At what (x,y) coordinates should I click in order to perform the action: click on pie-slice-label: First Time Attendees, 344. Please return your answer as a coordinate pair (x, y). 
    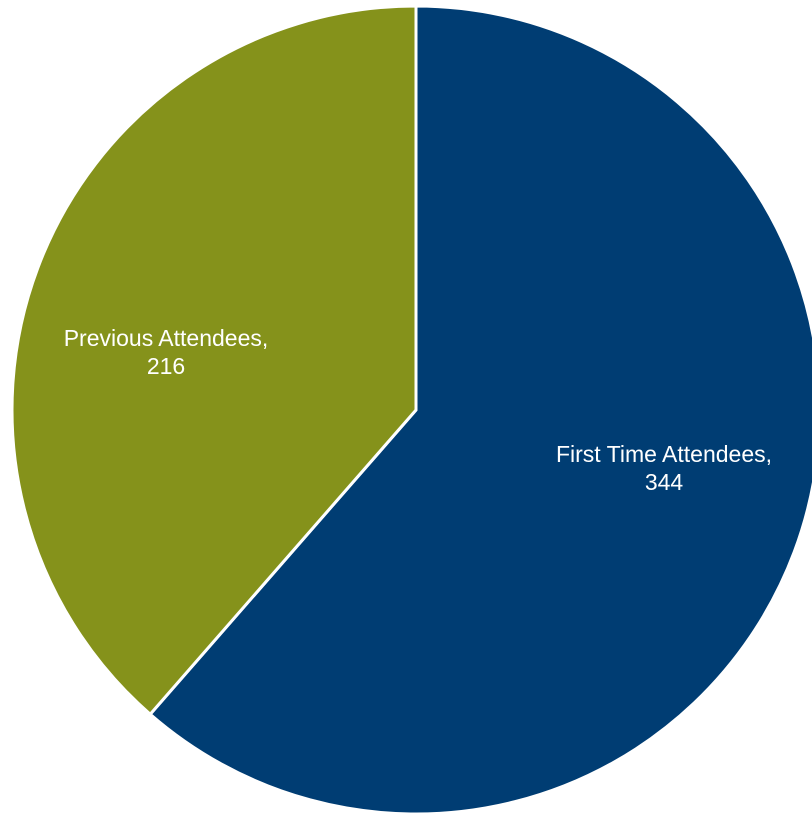
    Looking at the image, I should click on (664, 468).